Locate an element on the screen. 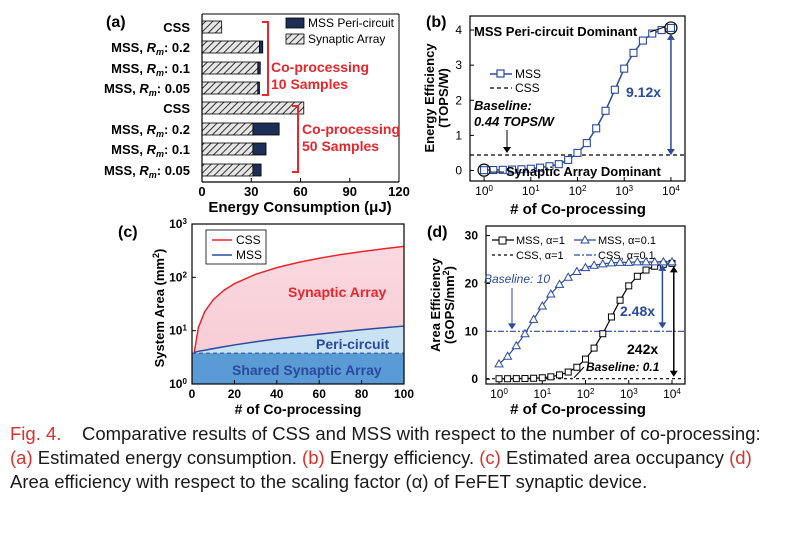 Image resolution: width=787 pixels, height=540 pixels. panel-b-plot is located at coordinates (577, 99).